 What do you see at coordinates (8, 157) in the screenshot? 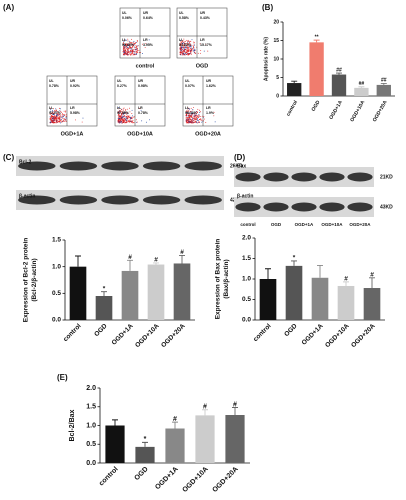
I see `panel-label: (C)` at bounding box center [8, 157].